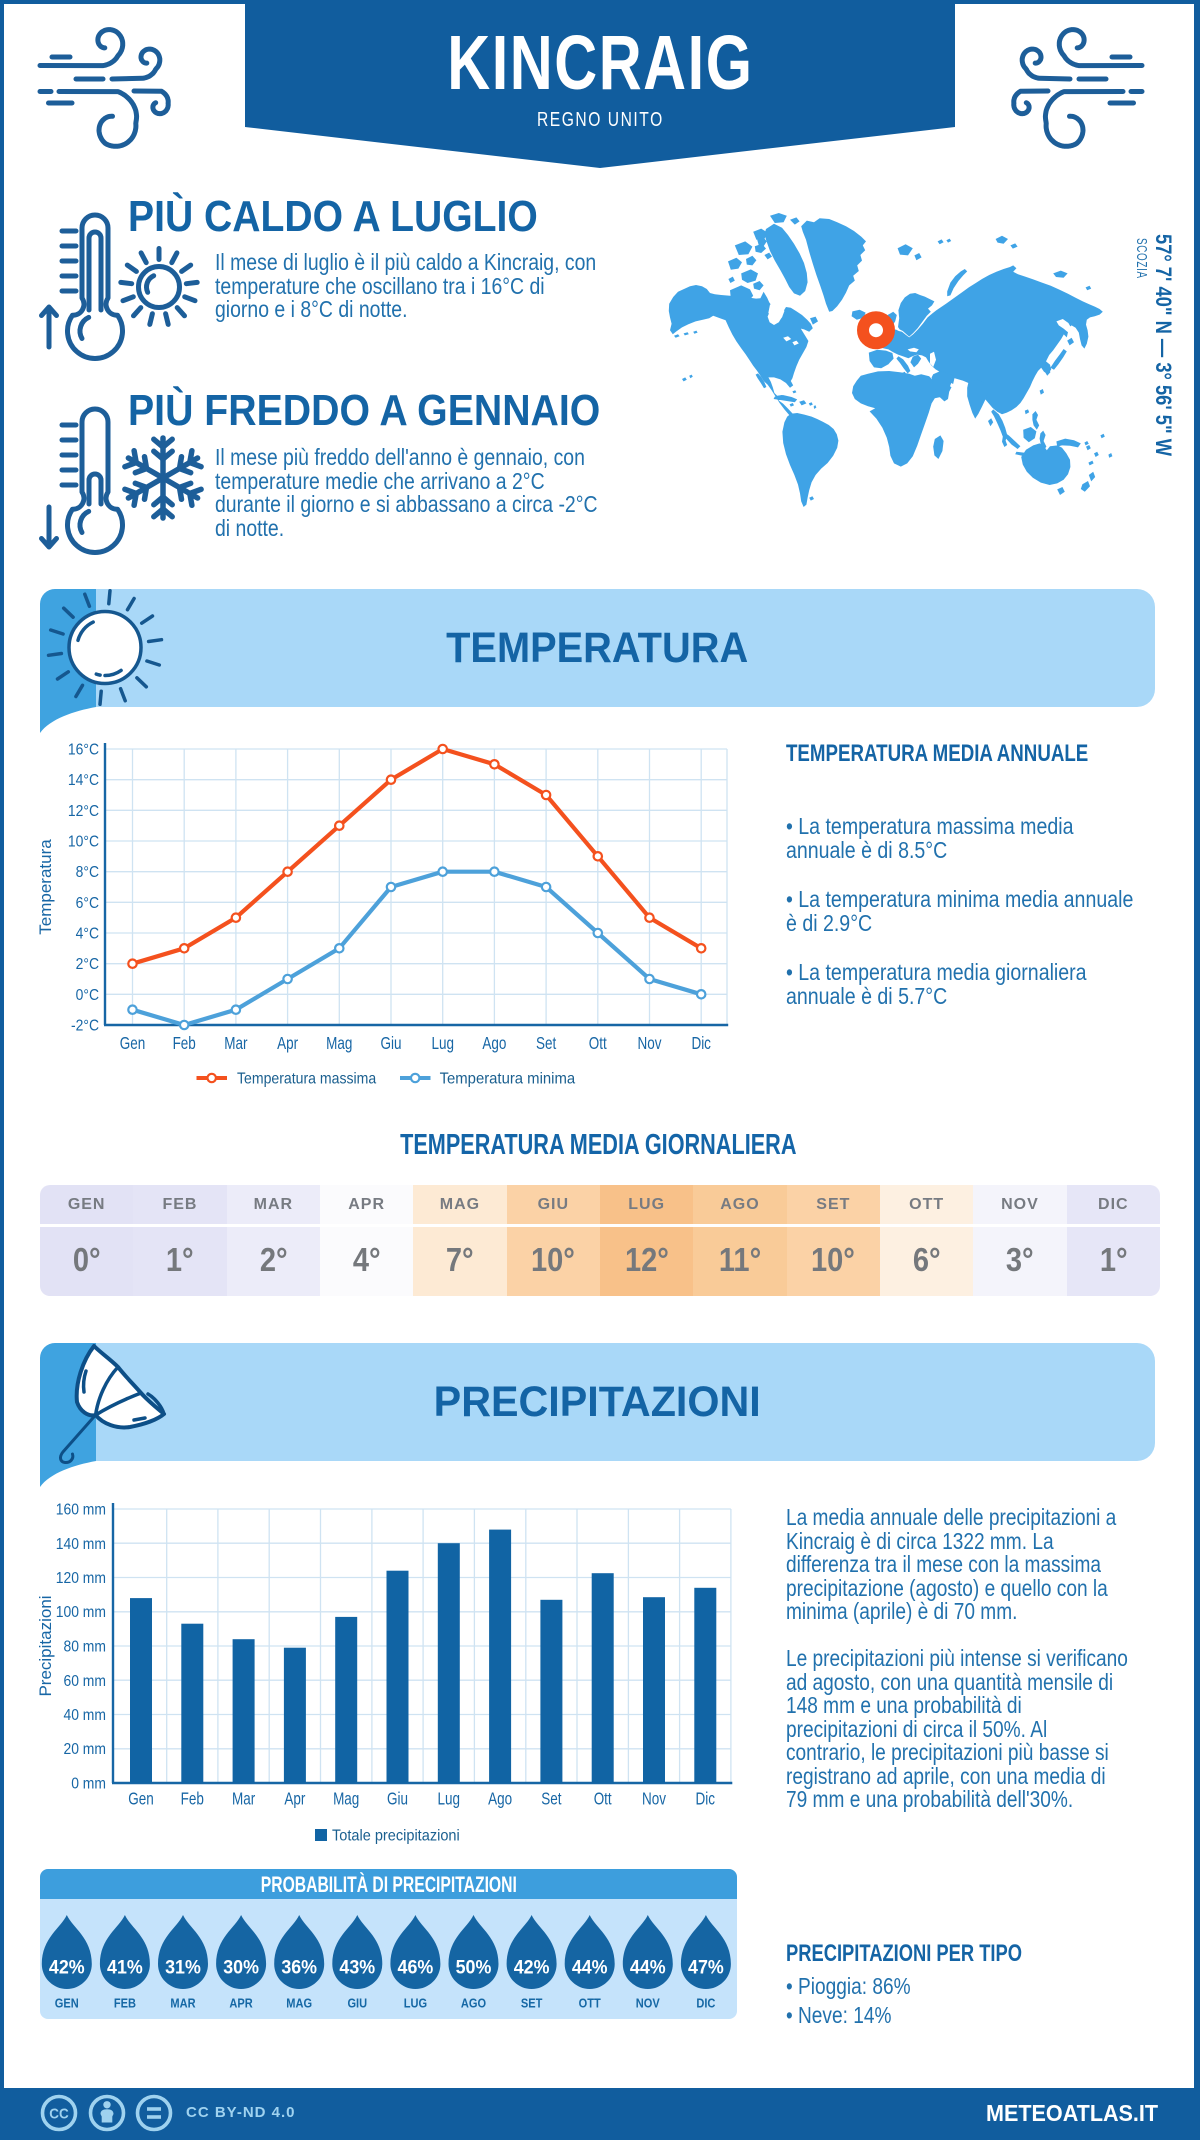 The width and height of the screenshot is (1200, 2140). What do you see at coordinates (416, 1967) in the screenshot?
I see `svg-text: 46%` at bounding box center [416, 1967].